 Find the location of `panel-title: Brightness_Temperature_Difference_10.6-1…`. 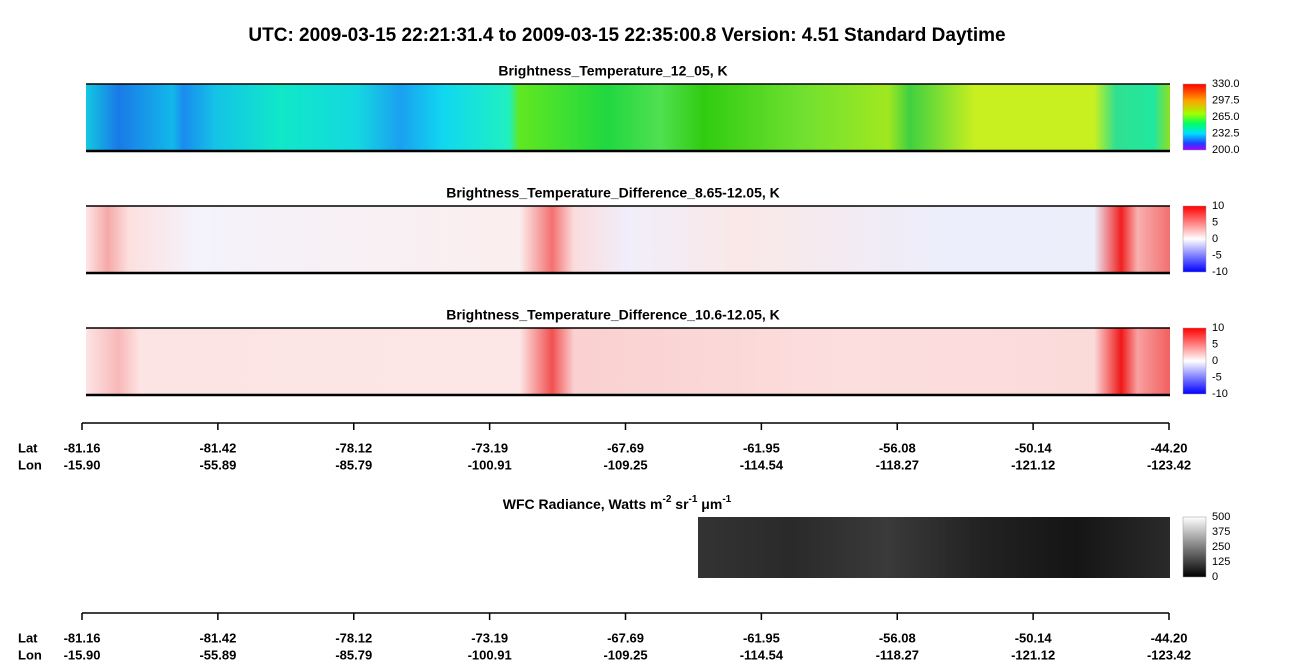

panel-title: Brightness_Temperature_Difference_10.6-1… is located at coordinates (613, 315).